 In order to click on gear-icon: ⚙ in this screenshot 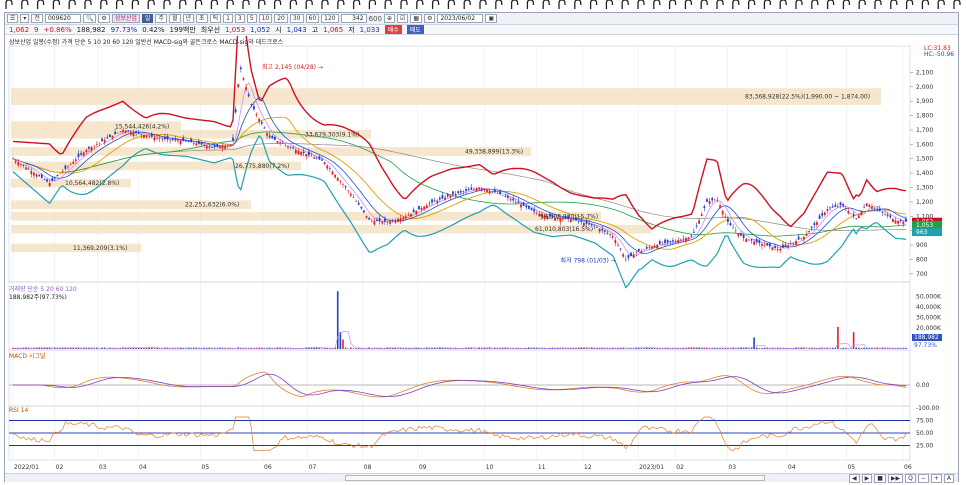, I will do `click(430, 18)`.